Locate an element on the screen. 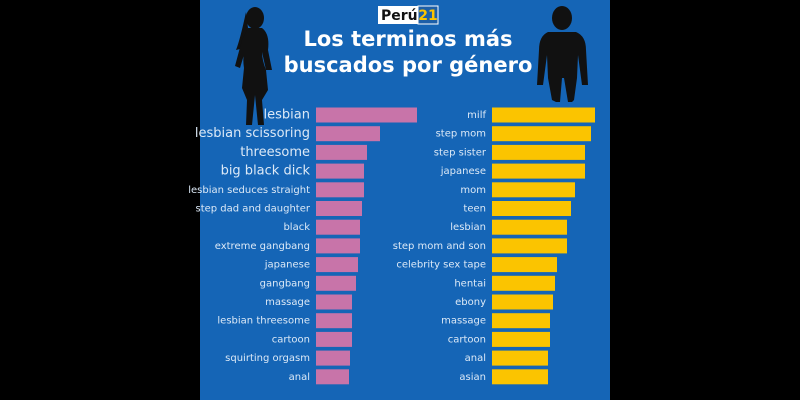 The height and width of the screenshot is (400, 800). bar-label: threesome is located at coordinates (275, 152).